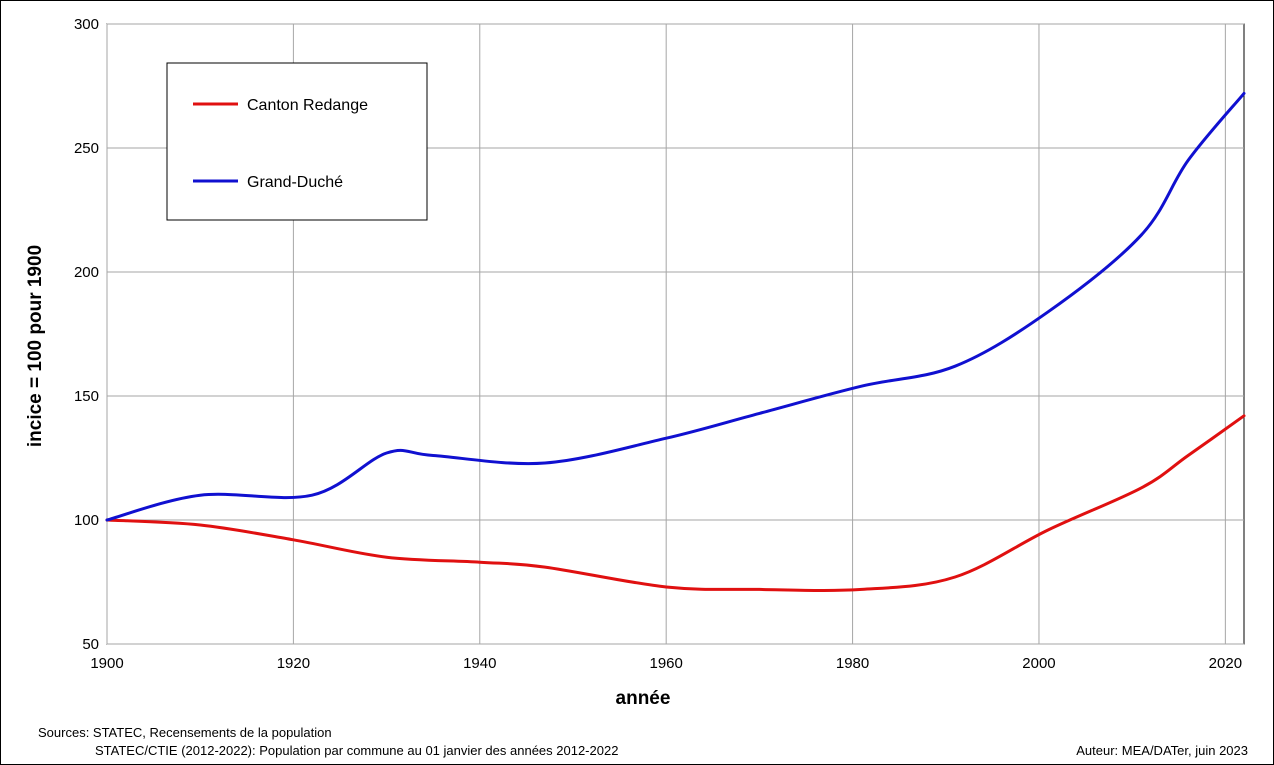 Image resolution: width=1274 pixels, height=765 pixels. What do you see at coordinates (1162, 750) in the screenshot?
I see `author-credit: Auteur: MEA/DATer, juin 2023` at bounding box center [1162, 750].